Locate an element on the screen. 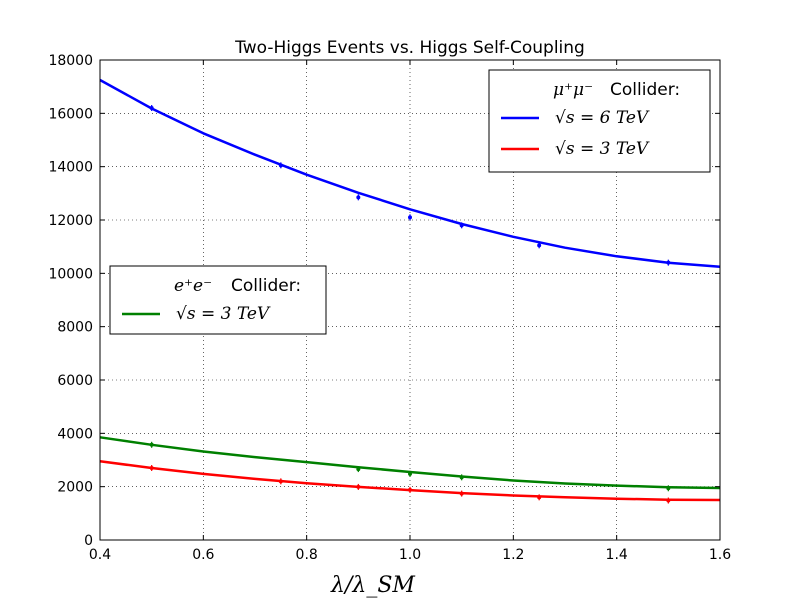 The height and width of the screenshot is (600, 800). y-tick-label: 10000 is located at coordinates (70, 274).